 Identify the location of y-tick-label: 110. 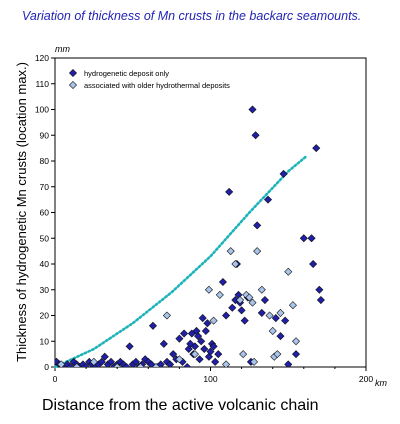
(42, 84).